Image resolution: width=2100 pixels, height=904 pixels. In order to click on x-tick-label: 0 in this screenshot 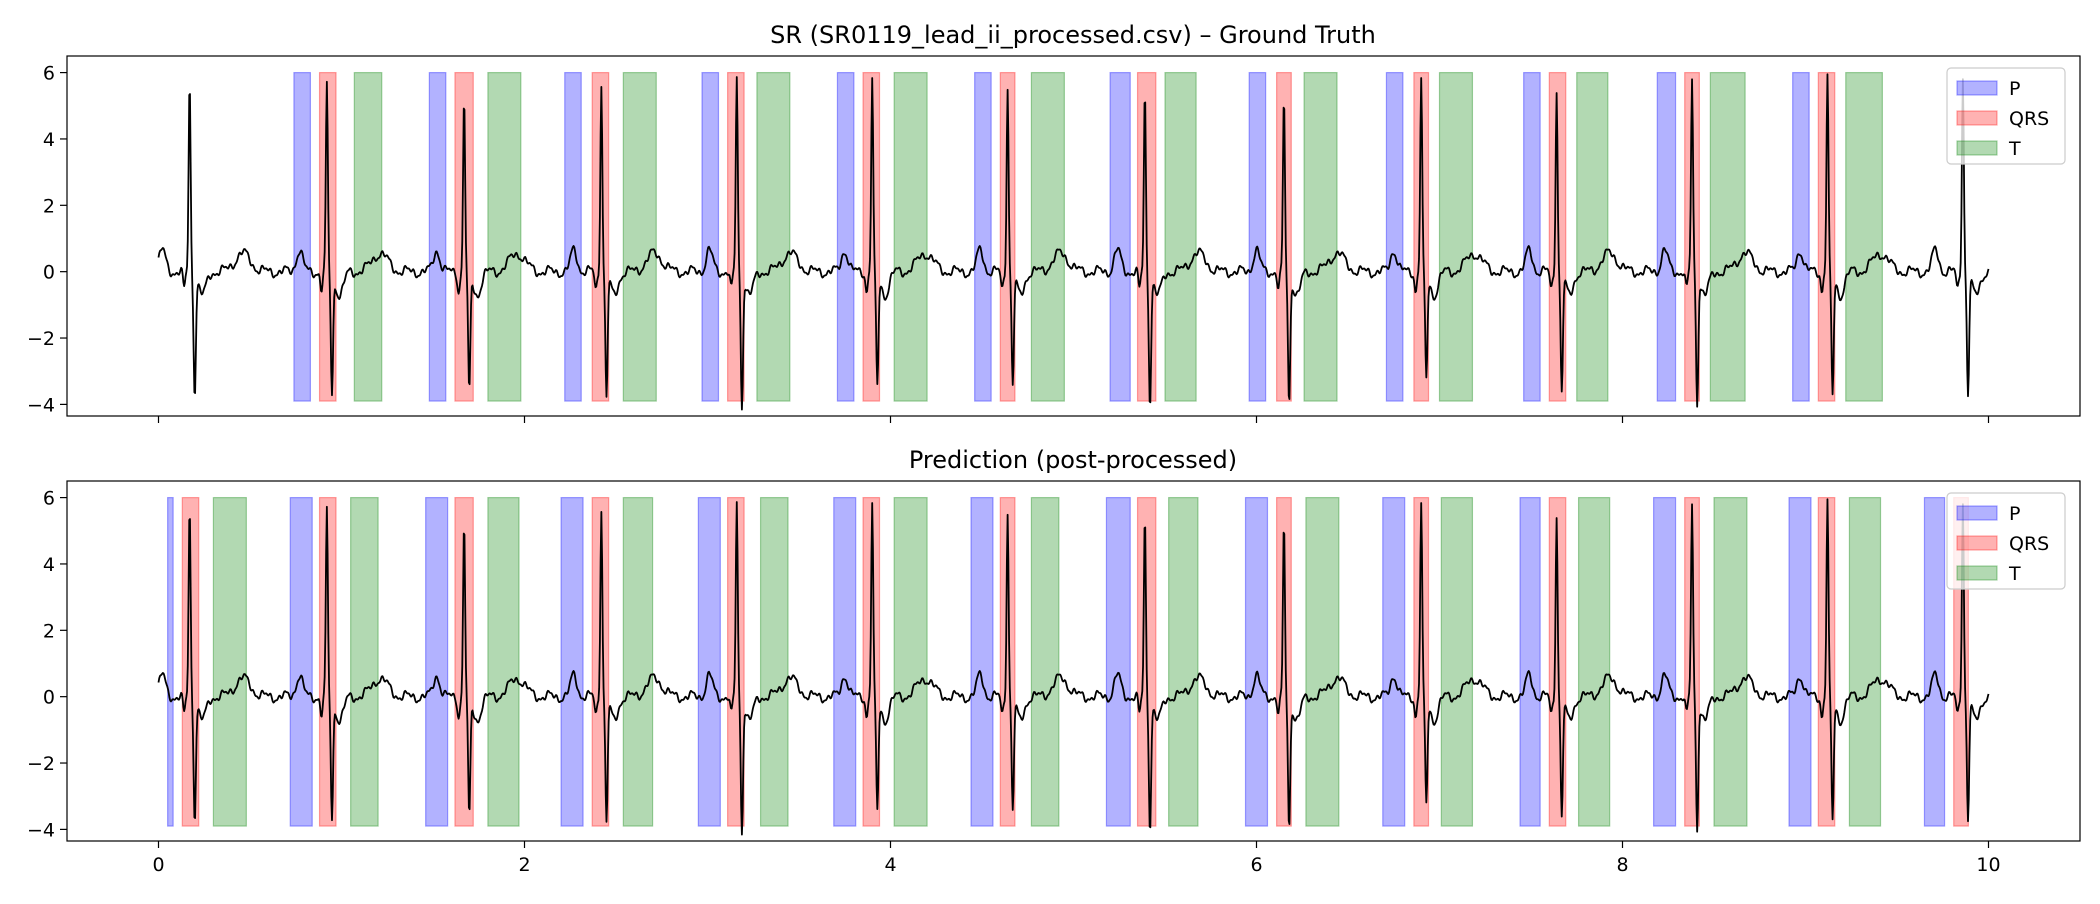, I will do `click(158, 865)`.